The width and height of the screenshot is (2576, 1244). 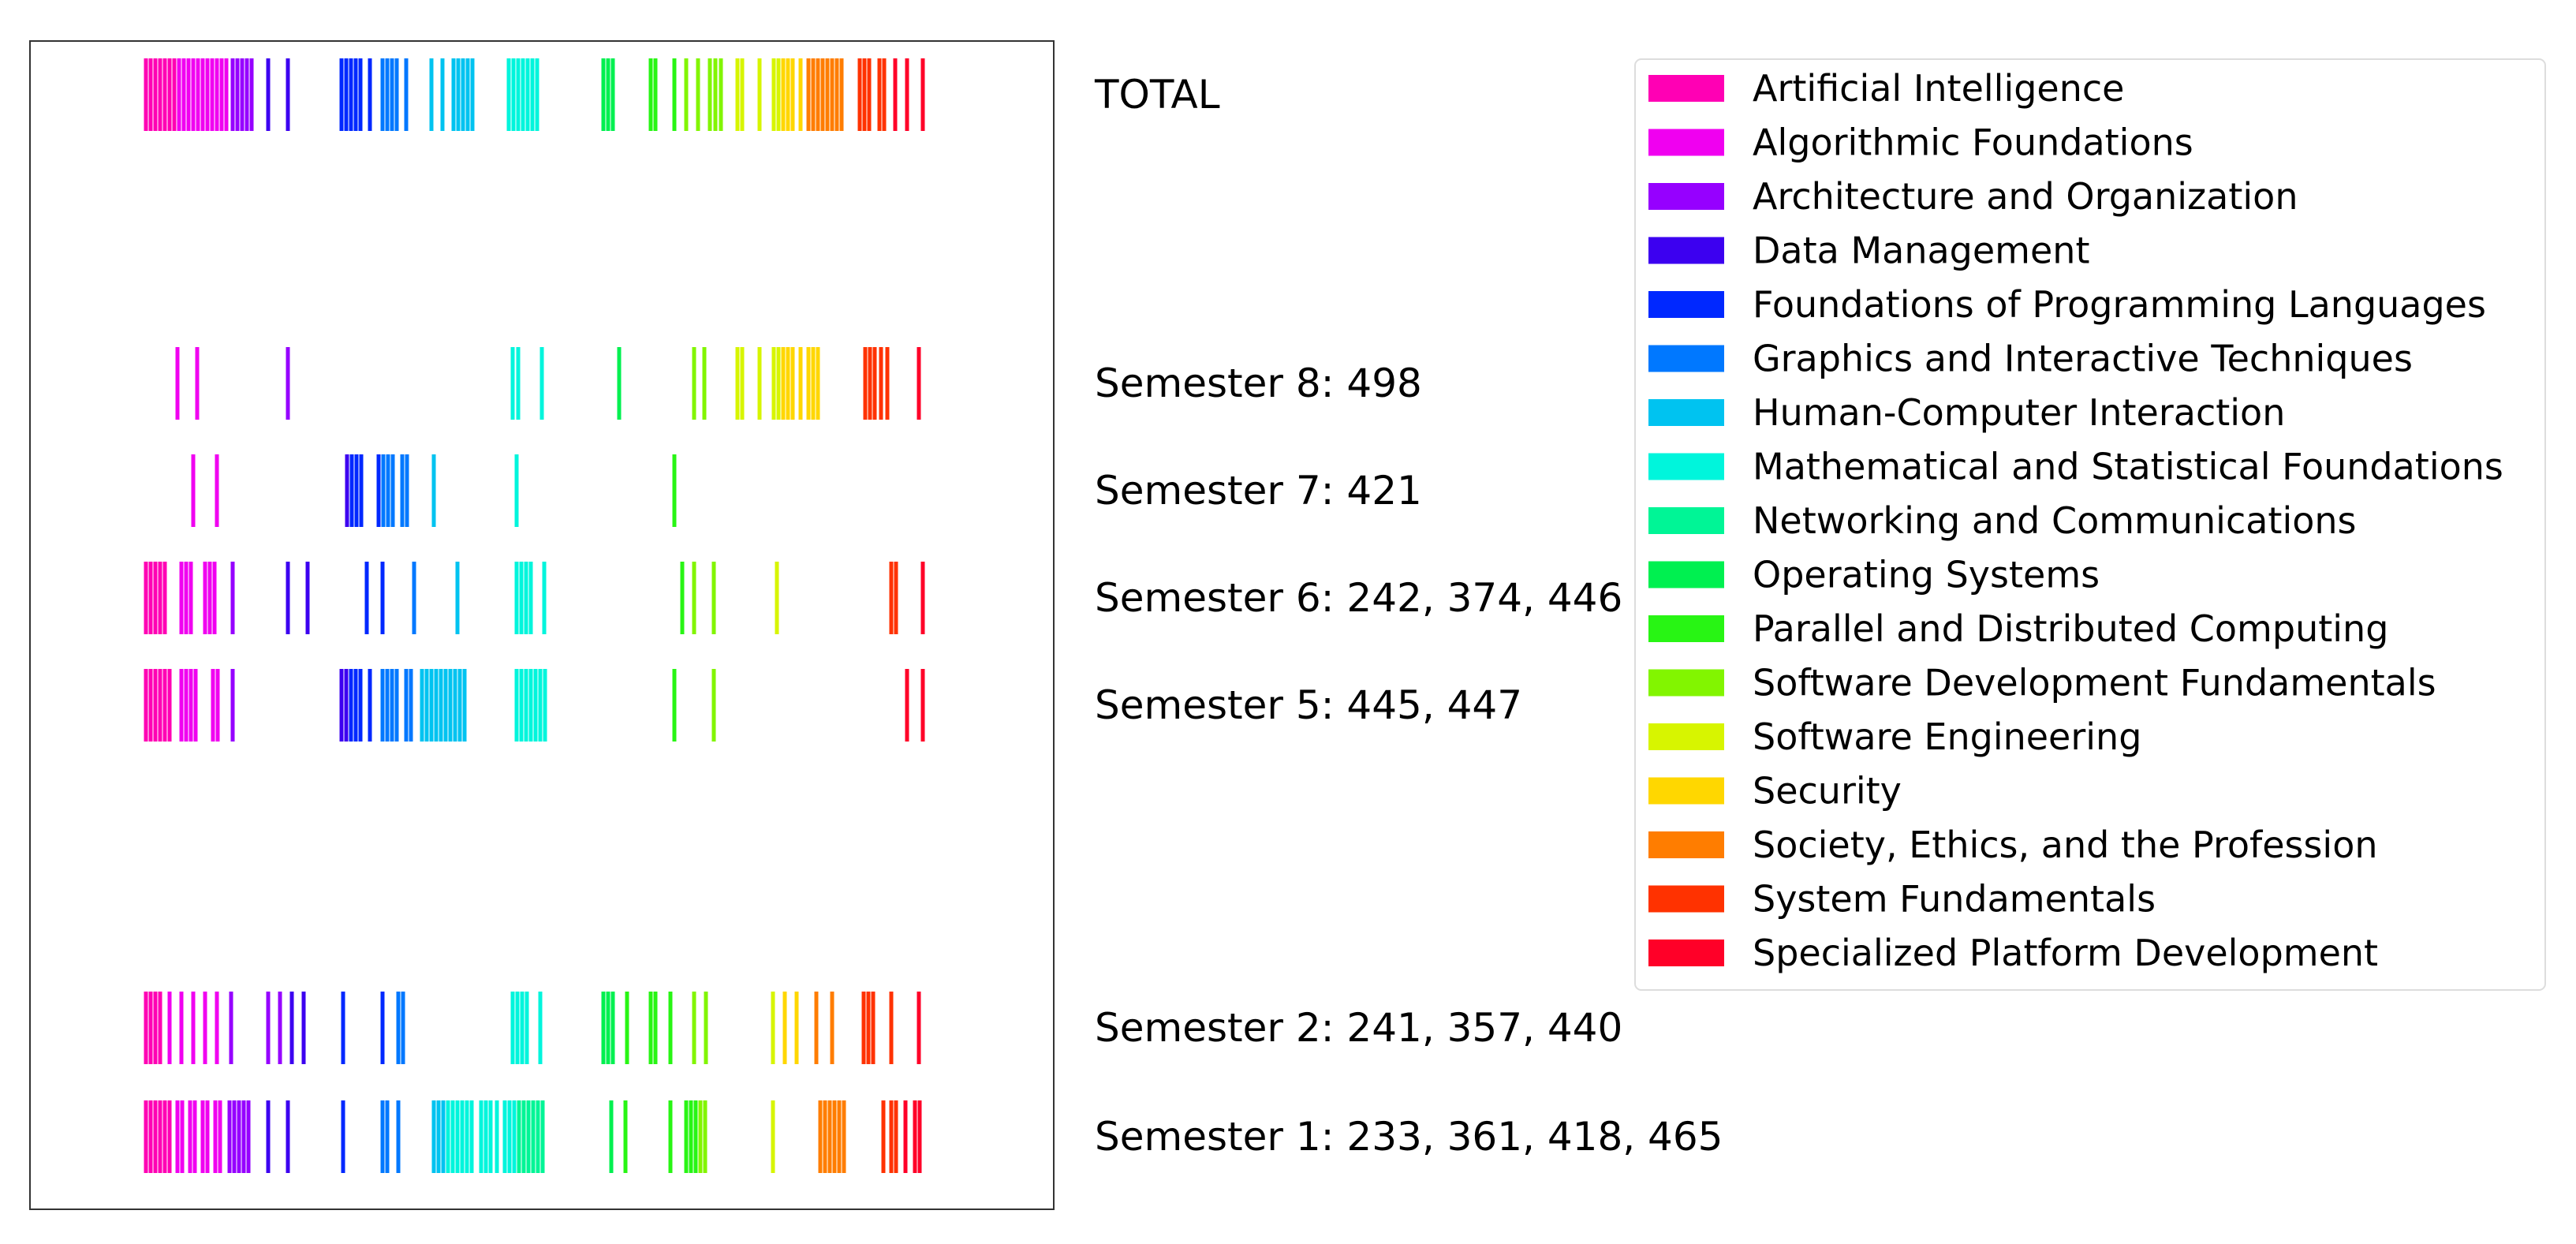 I want to click on legend-item: Architecture and Organization, so click(x=1973, y=196).